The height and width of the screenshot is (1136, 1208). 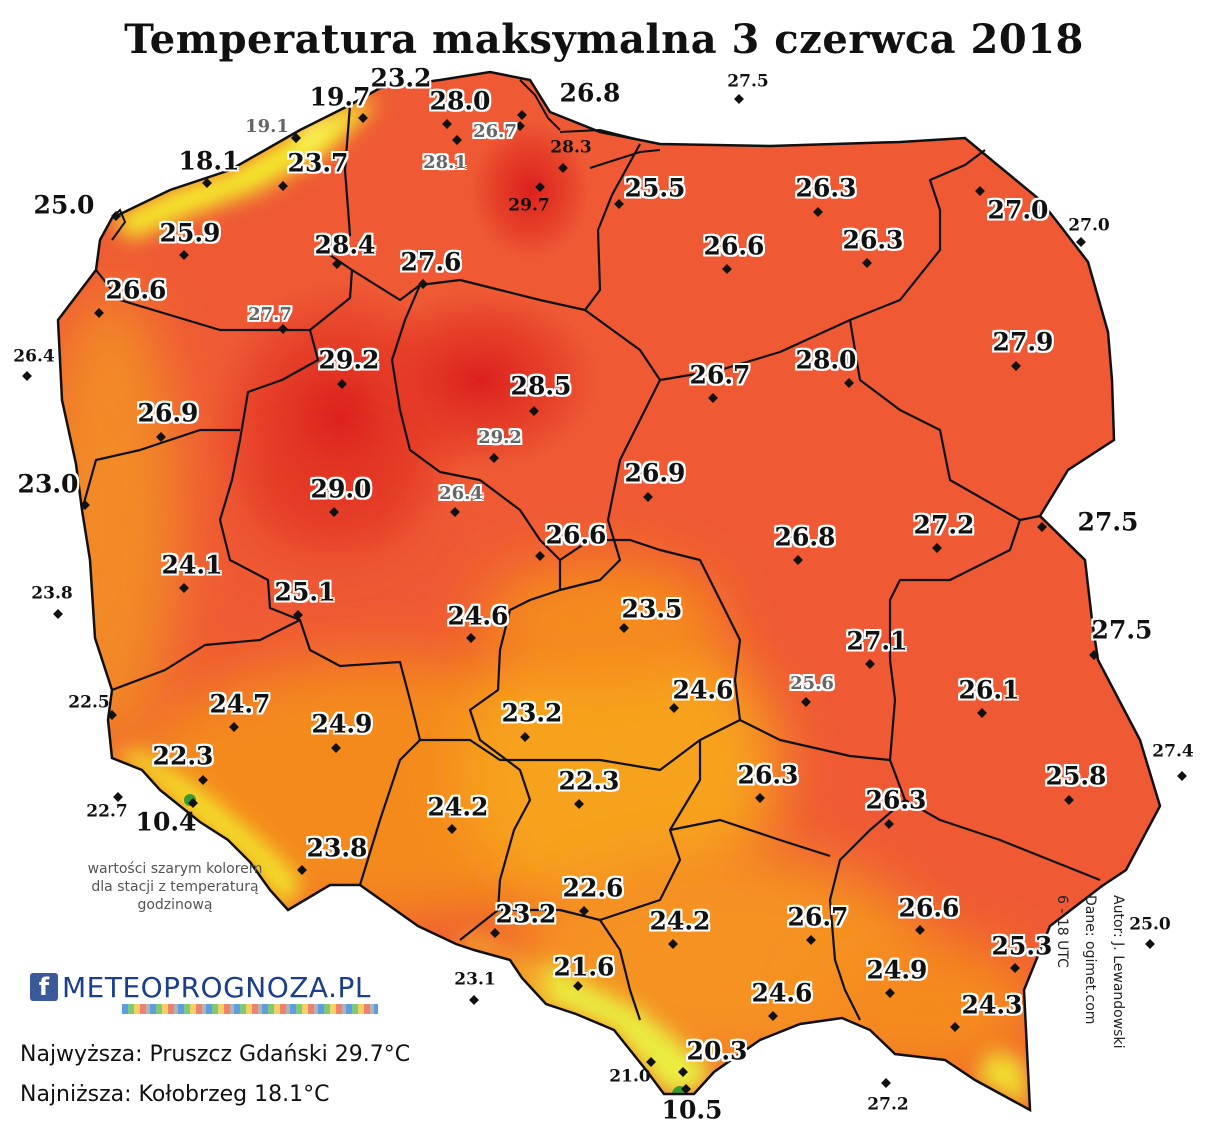 I want to click on logo-color-bar, so click(x=250, y=1009).